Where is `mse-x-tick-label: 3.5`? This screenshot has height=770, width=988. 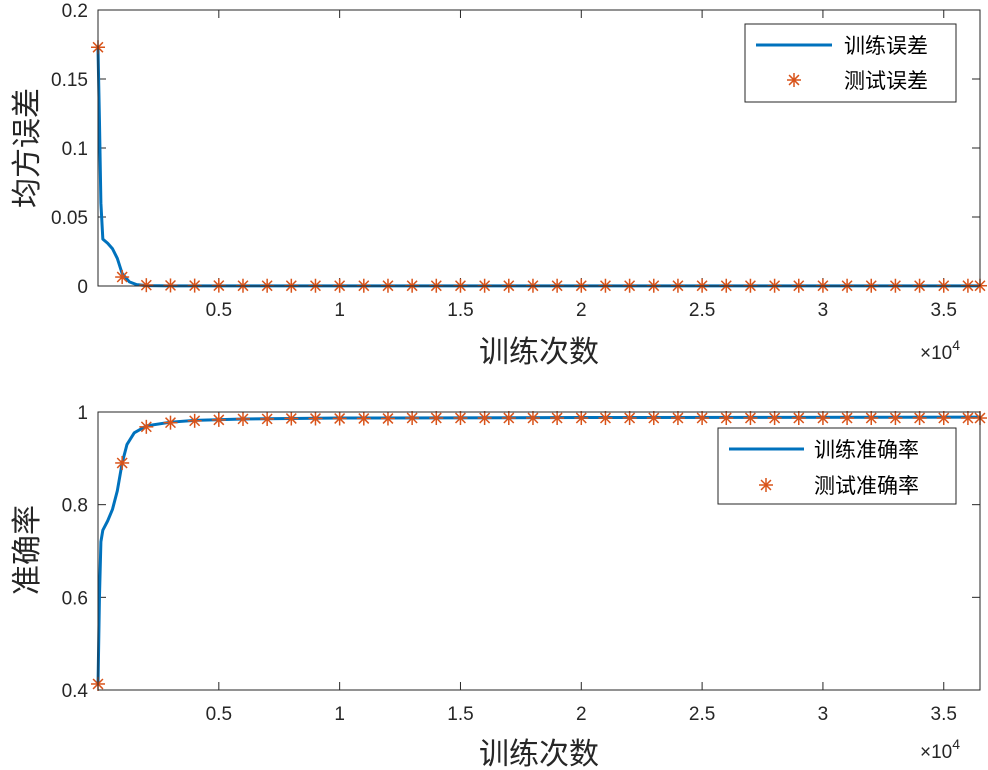 mse-x-tick-label: 3.5 is located at coordinates (944, 310).